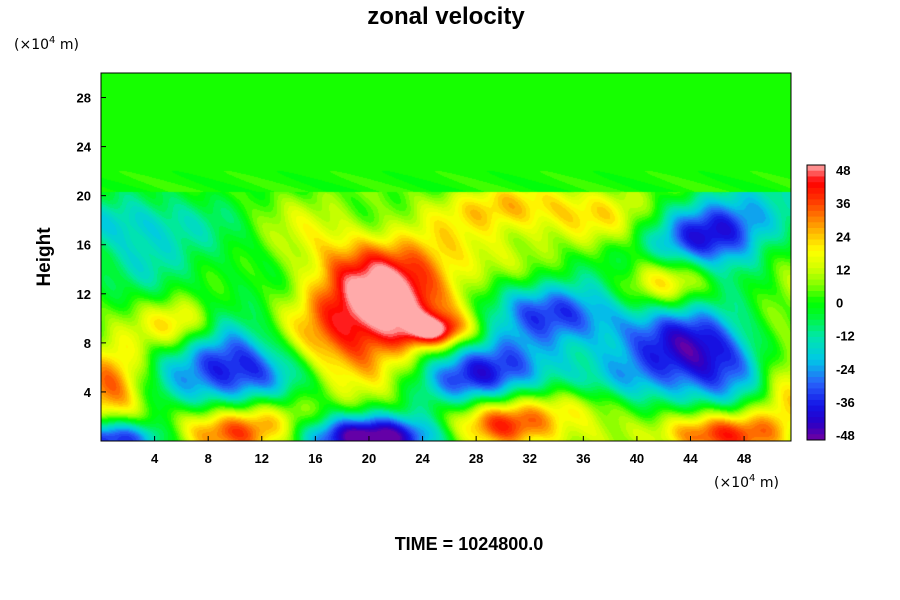 Image resolution: width=900 pixels, height=600 pixels. Describe the element at coordinates (846, 303) in the screenshot. I see `colorbar-tick-labels: 48 36 24 12 0 -12 -24 -36 -48` at that location.